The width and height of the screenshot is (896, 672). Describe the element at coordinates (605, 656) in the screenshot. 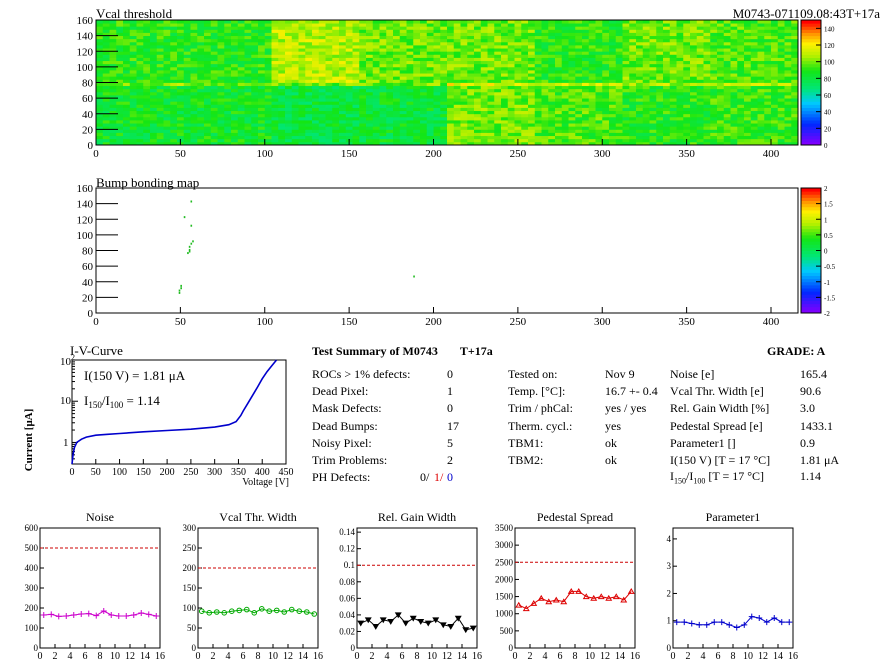

I see `small-xtick-label: 12` at that location.